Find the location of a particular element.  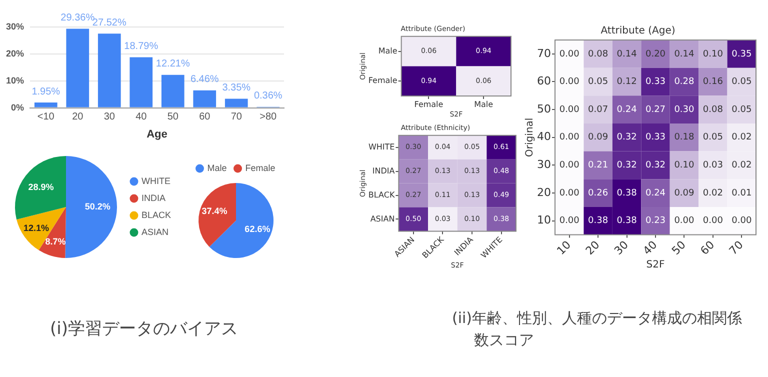

data-label: 0.30 is located at coordinates (684, 109).